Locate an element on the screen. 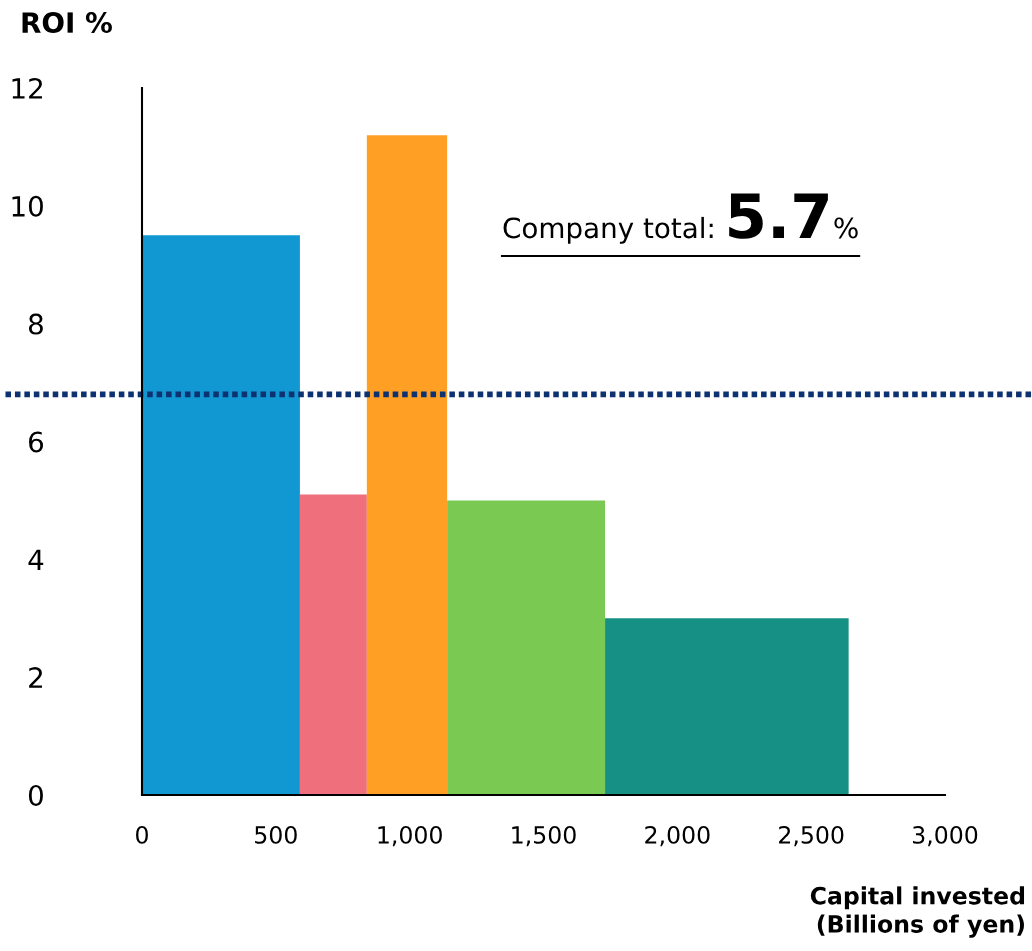 This screenshot has height=951, width=1032. y-tick-label: 4 is located at coordinates (36, 559).